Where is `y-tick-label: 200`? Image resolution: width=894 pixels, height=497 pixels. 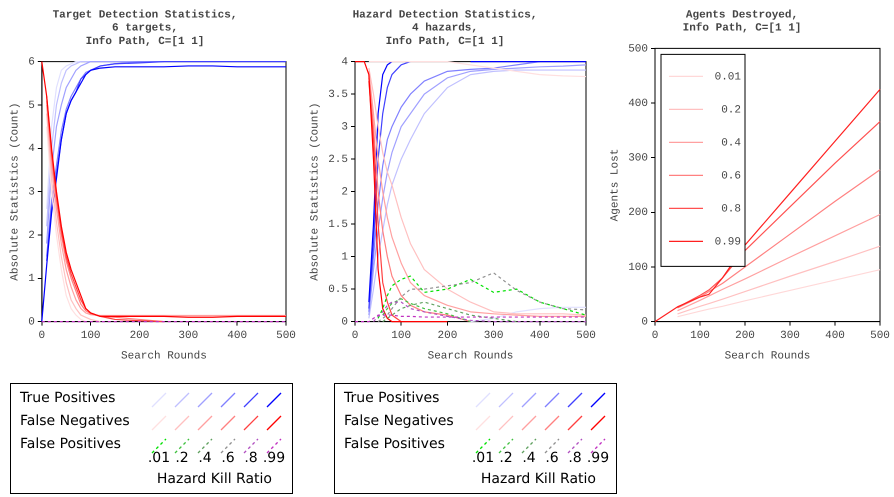 y-tick-label: 200 is located at coordinates (638, 213).